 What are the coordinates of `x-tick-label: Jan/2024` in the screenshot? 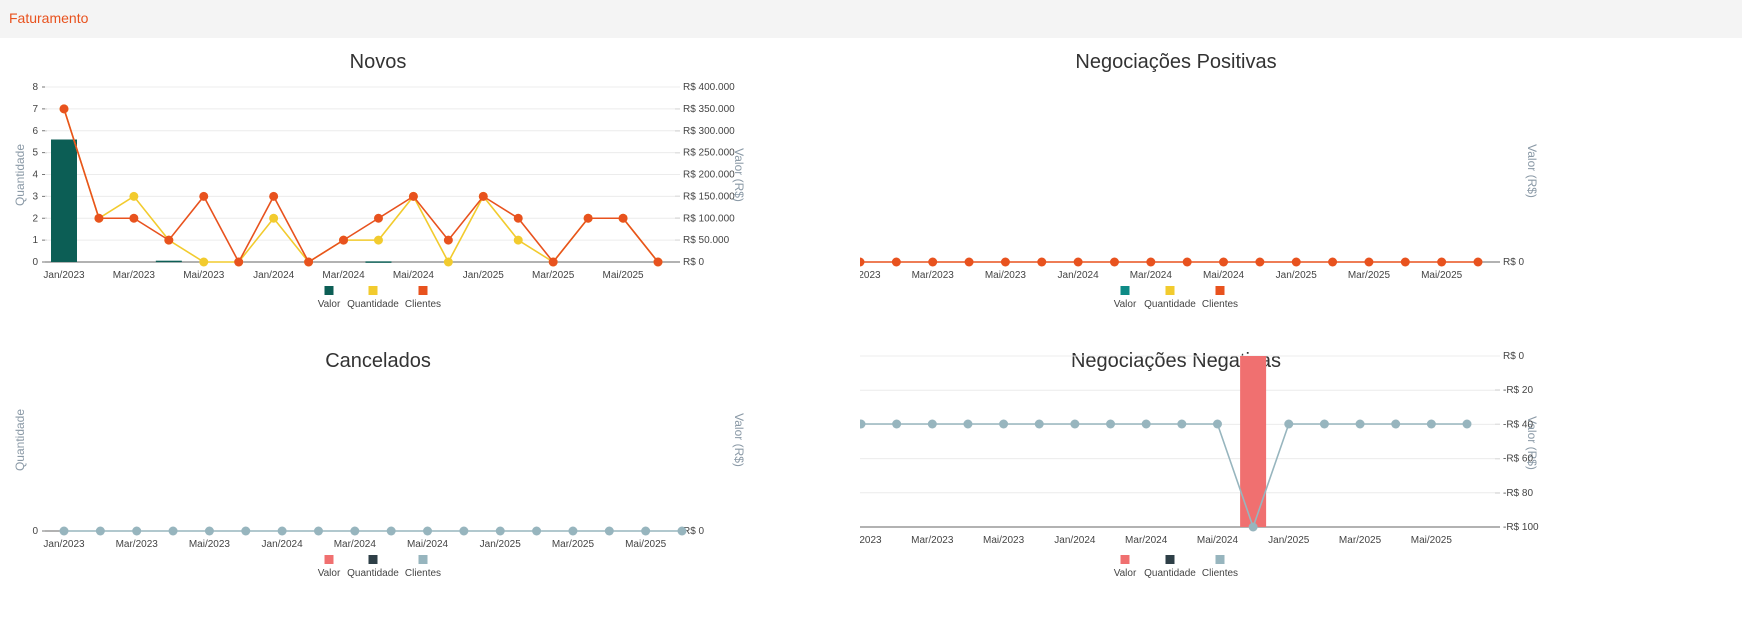 It's located at (1075, 540).